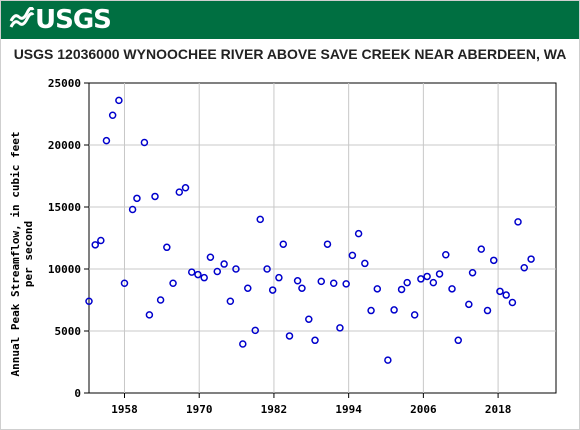 The width and height of the screenshot is (580, 430). What do you see at coordinates (498, 409) in the screenshot?
I see `x-tick-label: 2018` at bounding box center [498, 409].